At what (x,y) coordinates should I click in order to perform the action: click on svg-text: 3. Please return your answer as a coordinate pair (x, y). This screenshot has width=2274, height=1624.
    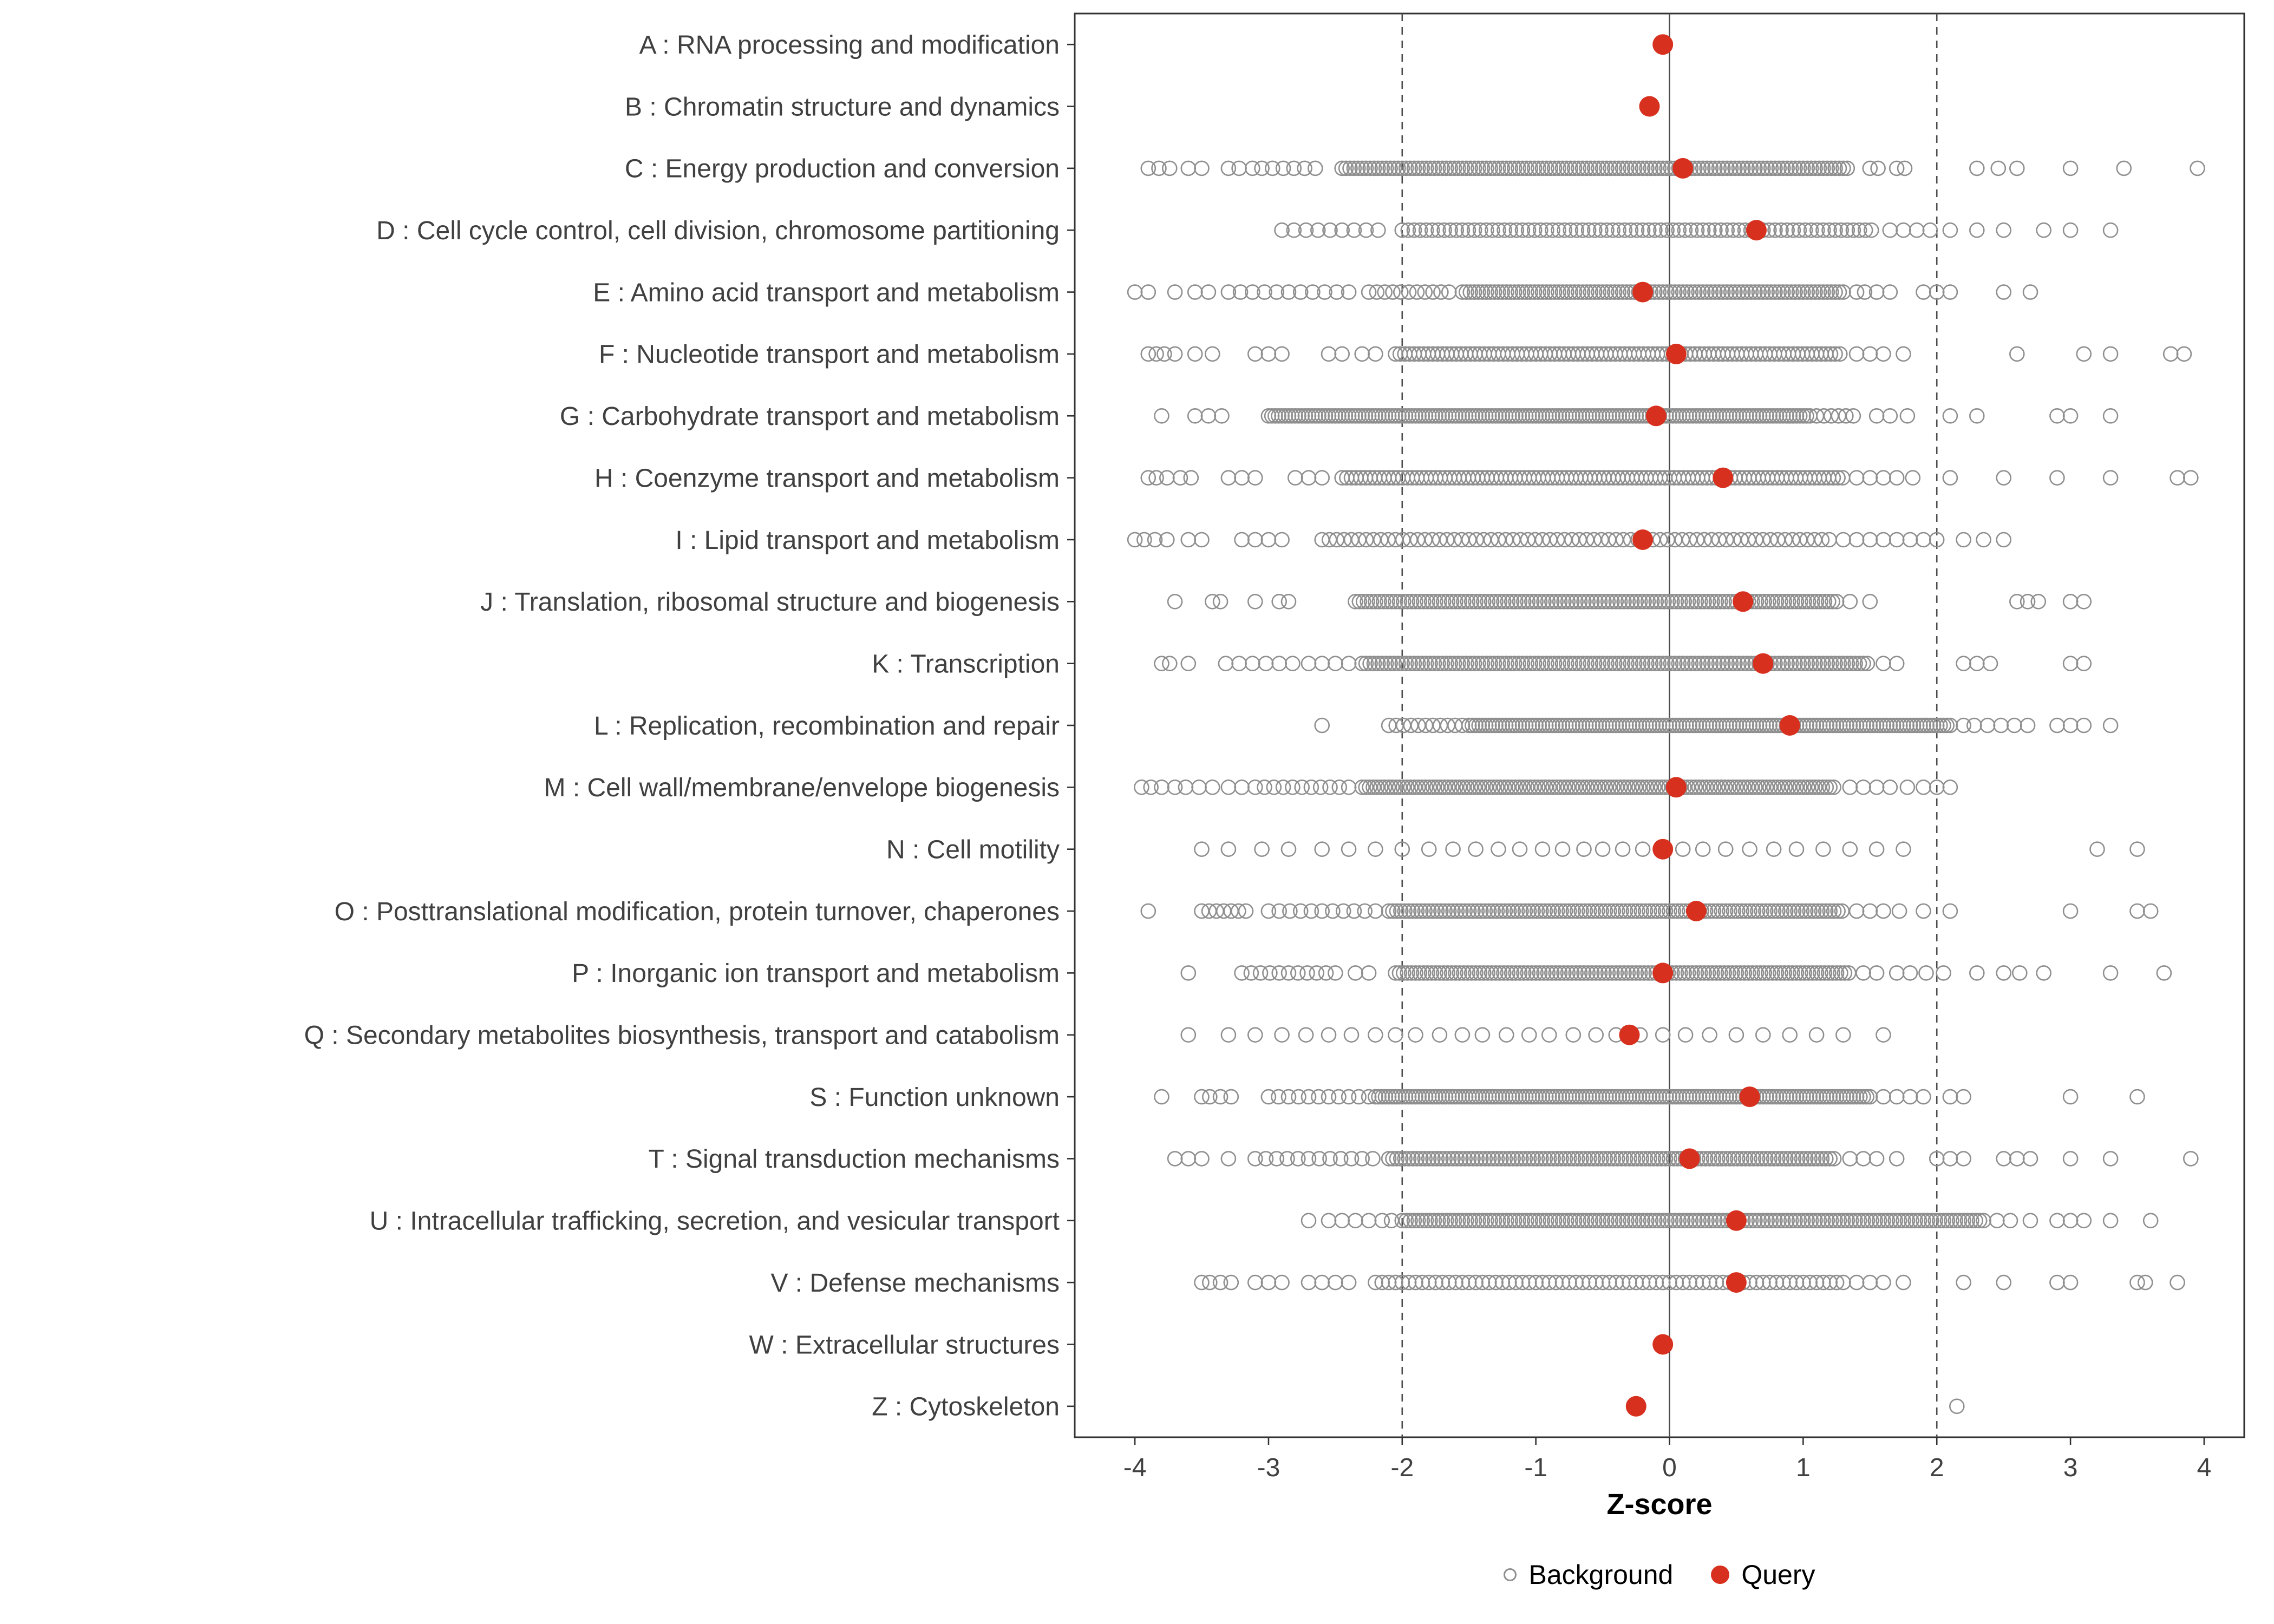
    Looking at the image, I should click on (2071, 1467).